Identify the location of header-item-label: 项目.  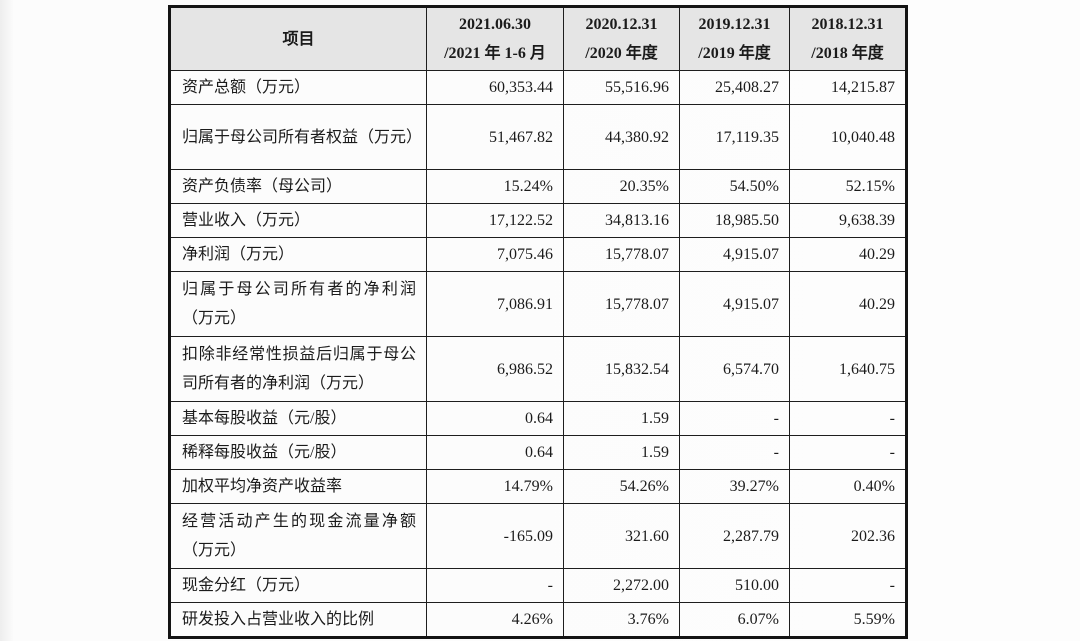
(298, 39).